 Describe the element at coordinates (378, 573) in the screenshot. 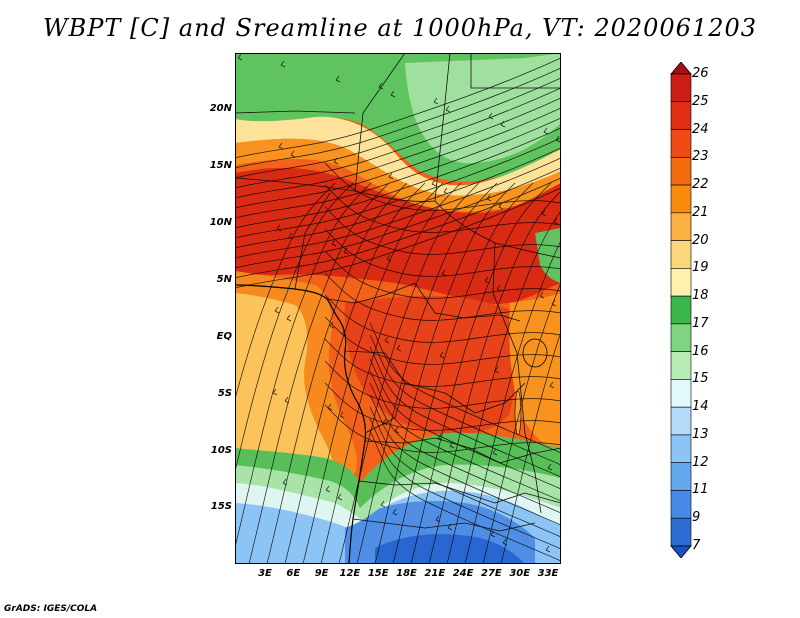

I see `lon-label: 15E` at that location.